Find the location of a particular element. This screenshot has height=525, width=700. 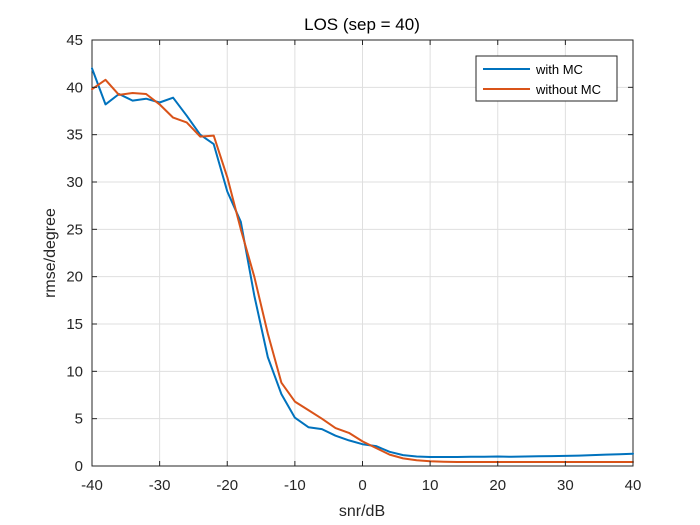

y-tick-label: 40 is located at coordinates (74, 87).